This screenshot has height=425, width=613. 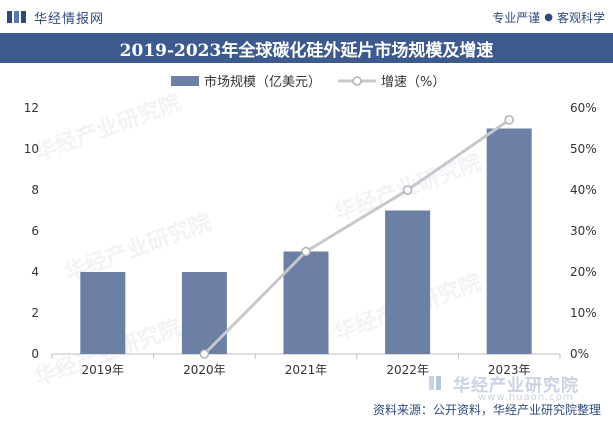 What do you see at coordinates (35, 354) in the screenshot?
I see `y-left-tick-label: 0` at bounding box center [35, 354].